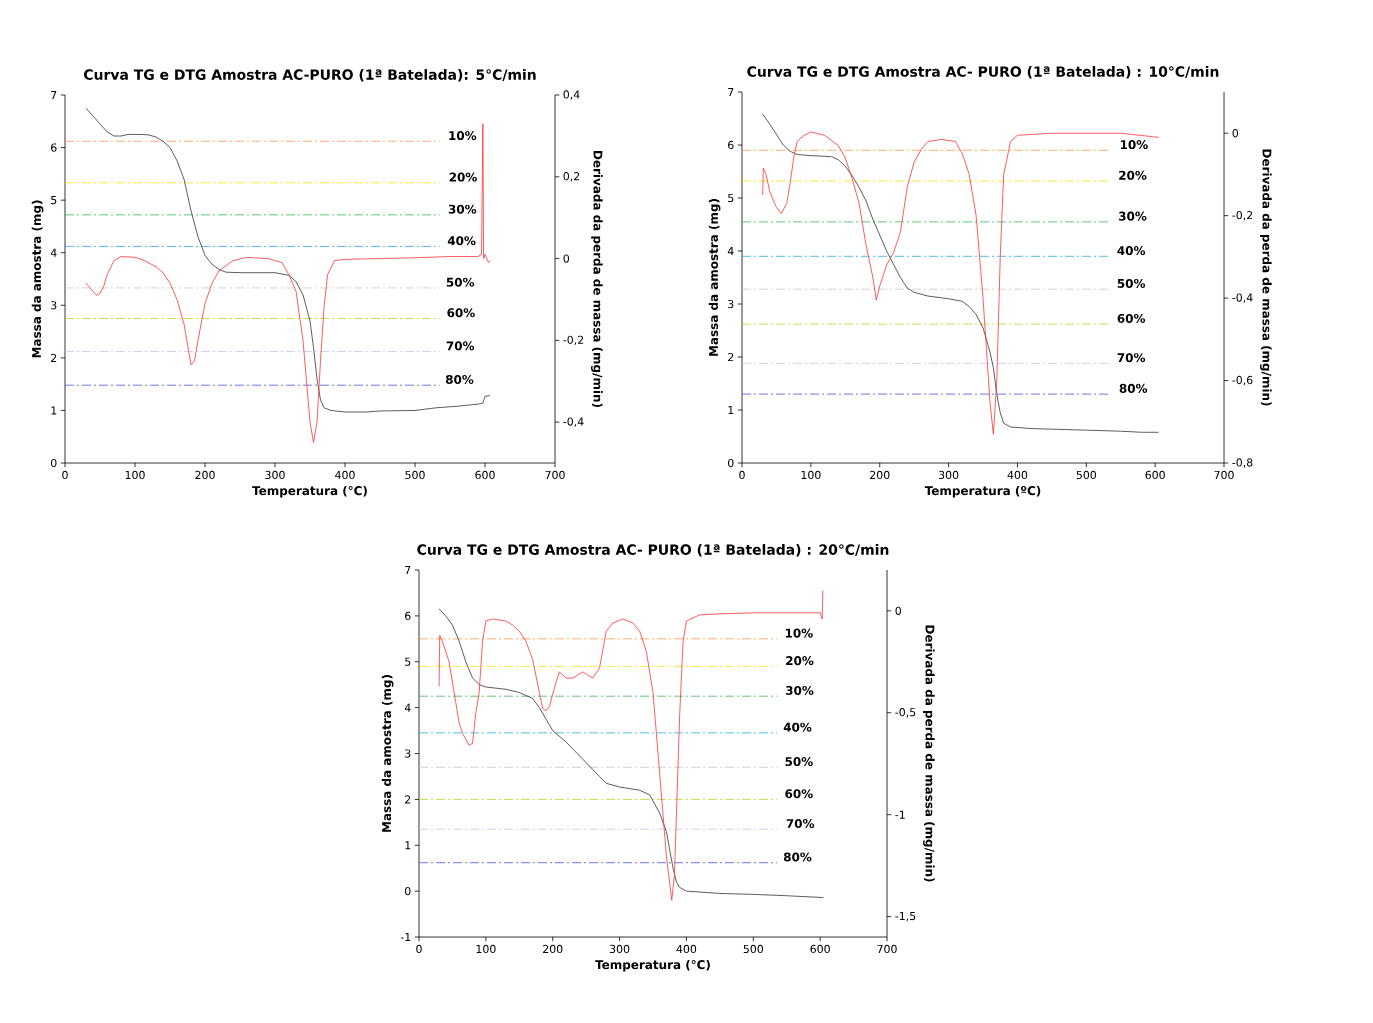 The image size is (1373, 1023). I want to click on y2-tick-label: 0,4, so click(571, 95).